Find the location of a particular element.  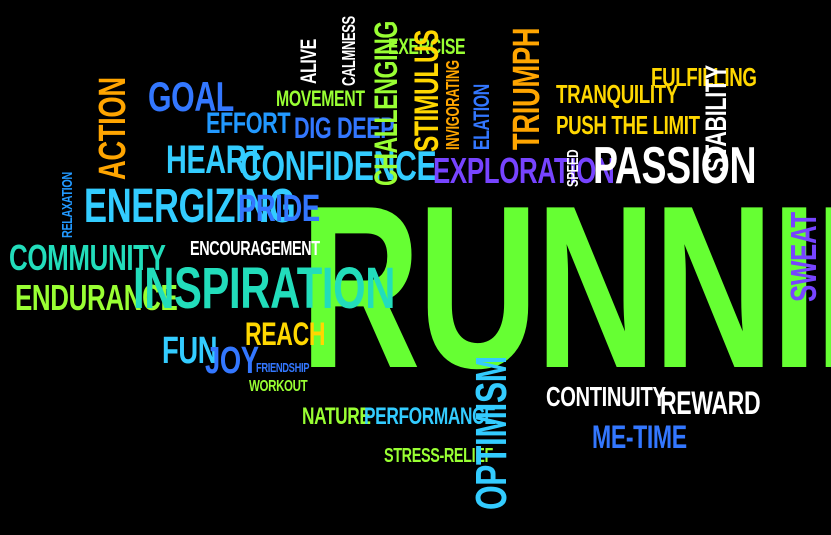

word-triumph: TRIUMPH is located at coordinates (527, 89).